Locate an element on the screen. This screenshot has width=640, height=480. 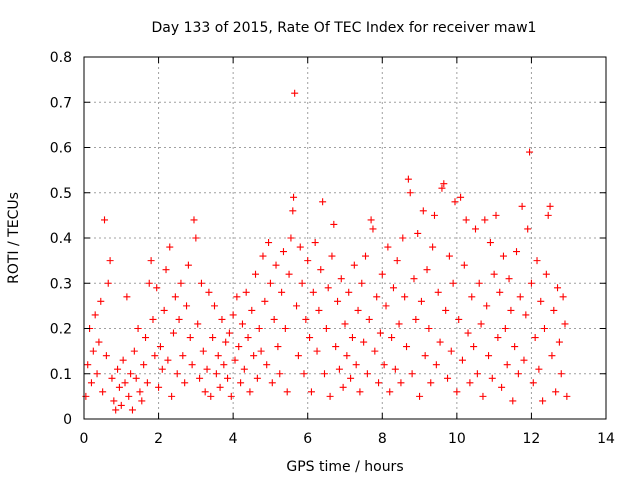
x-tick-labels: 0 2 4 6 8 10 12 14 is located at coordinates (347, 439).